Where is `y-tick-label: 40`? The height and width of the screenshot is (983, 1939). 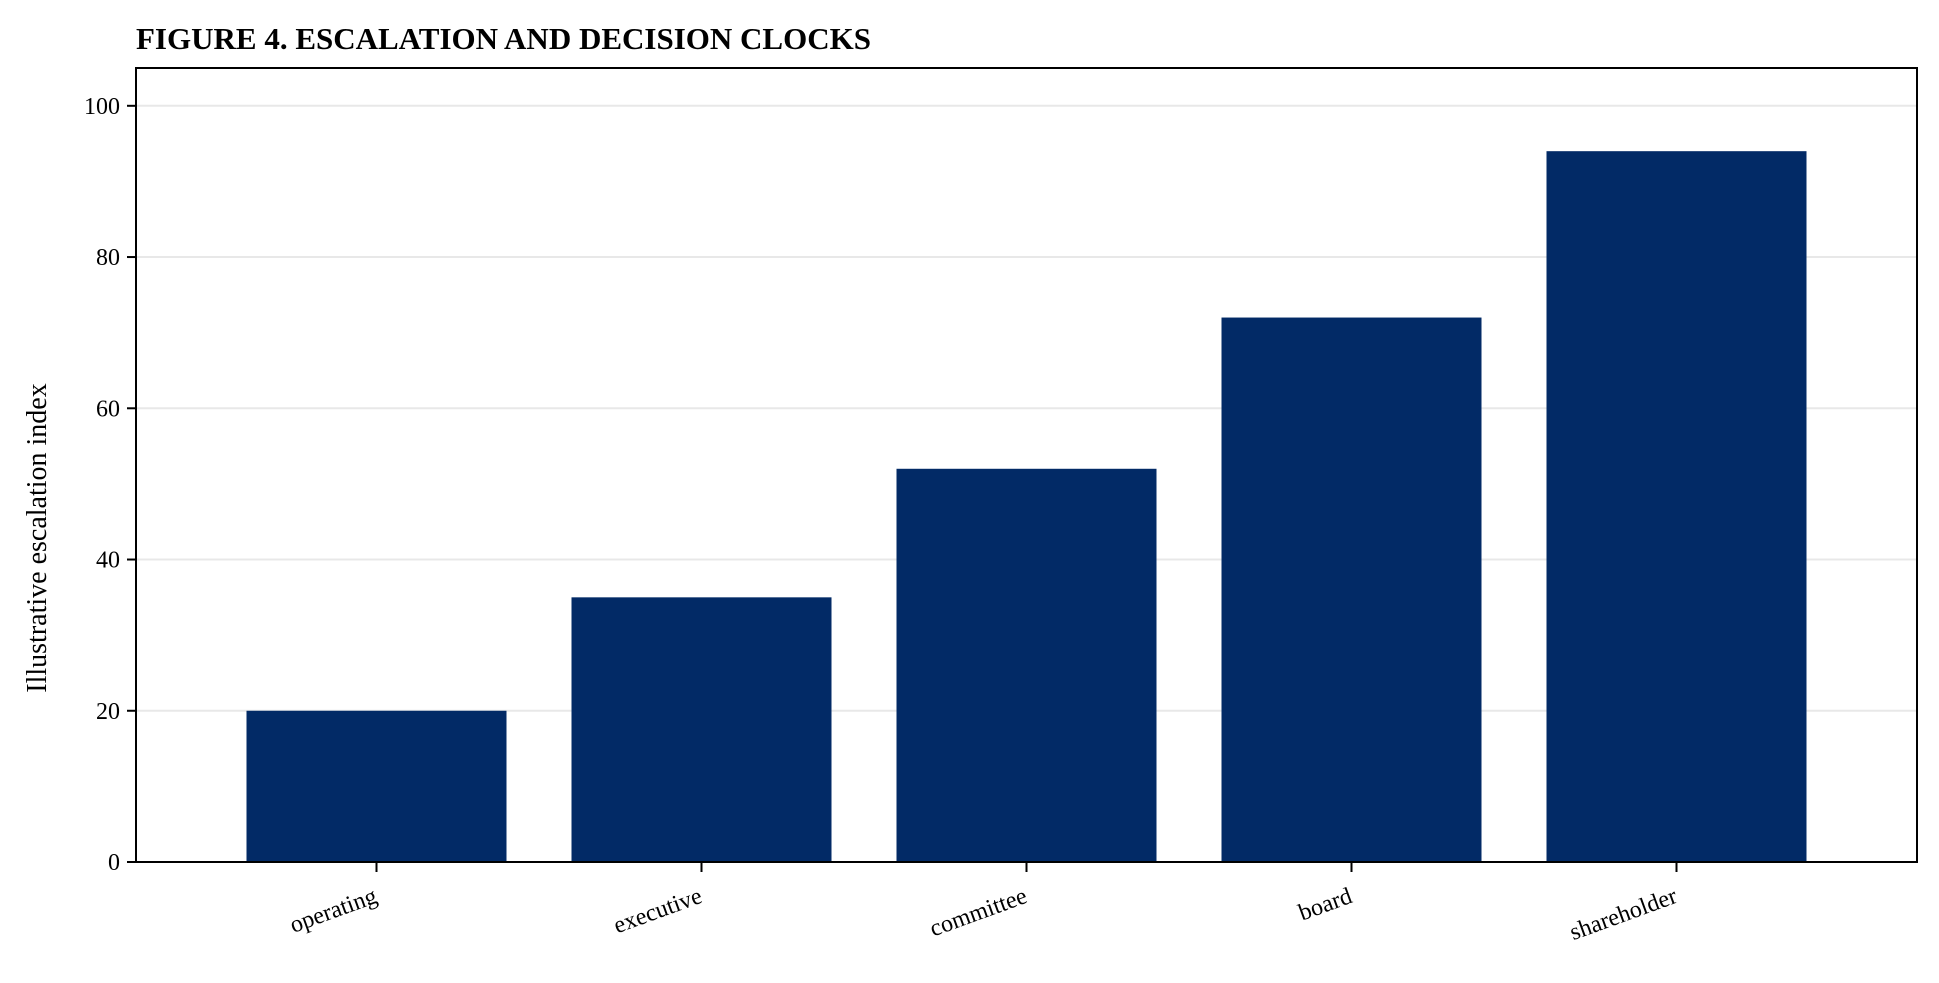
y-tick-label: 40 is located at coordinates (108, 561).